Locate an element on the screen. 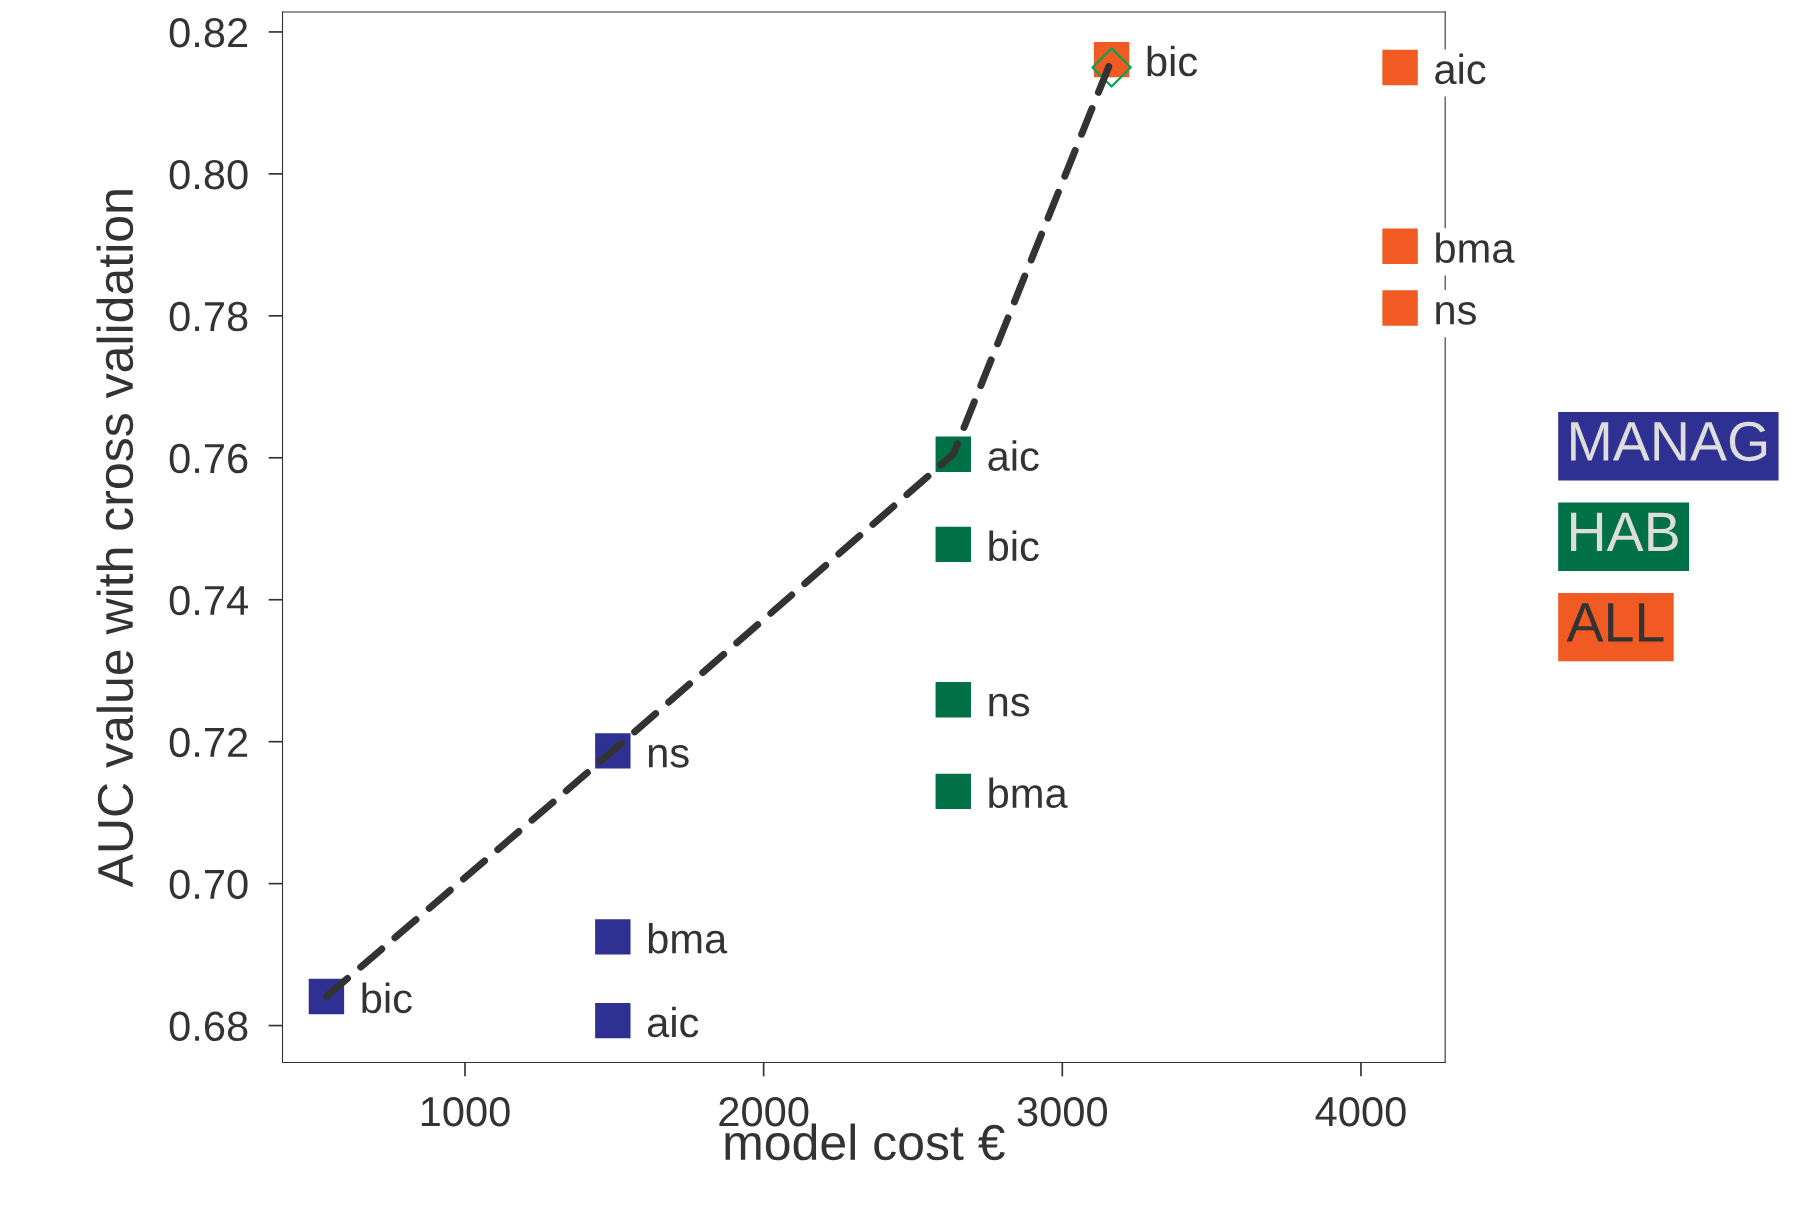 Image resolution: width=1811 pixels, height=1206 pixels. y-tick-label: 0.74 is located at coordinates (208, 600).